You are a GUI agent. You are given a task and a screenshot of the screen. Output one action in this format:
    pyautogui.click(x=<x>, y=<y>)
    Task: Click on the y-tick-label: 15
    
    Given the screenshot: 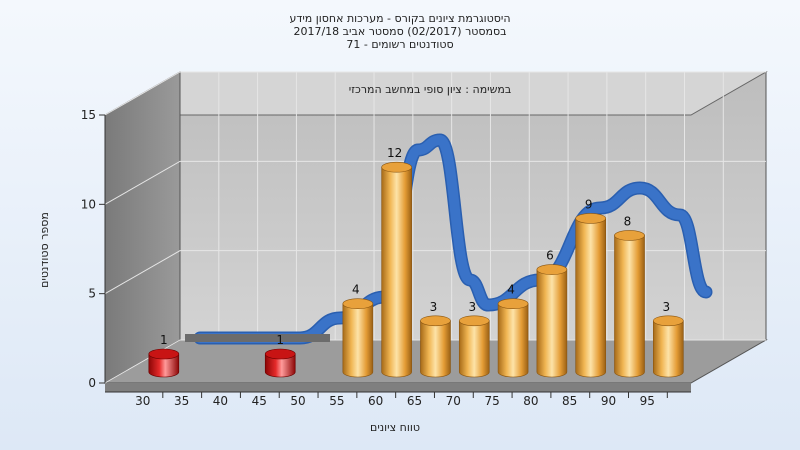 What is the action you would take?
    pyautogui.click(x=88, y=115)
    